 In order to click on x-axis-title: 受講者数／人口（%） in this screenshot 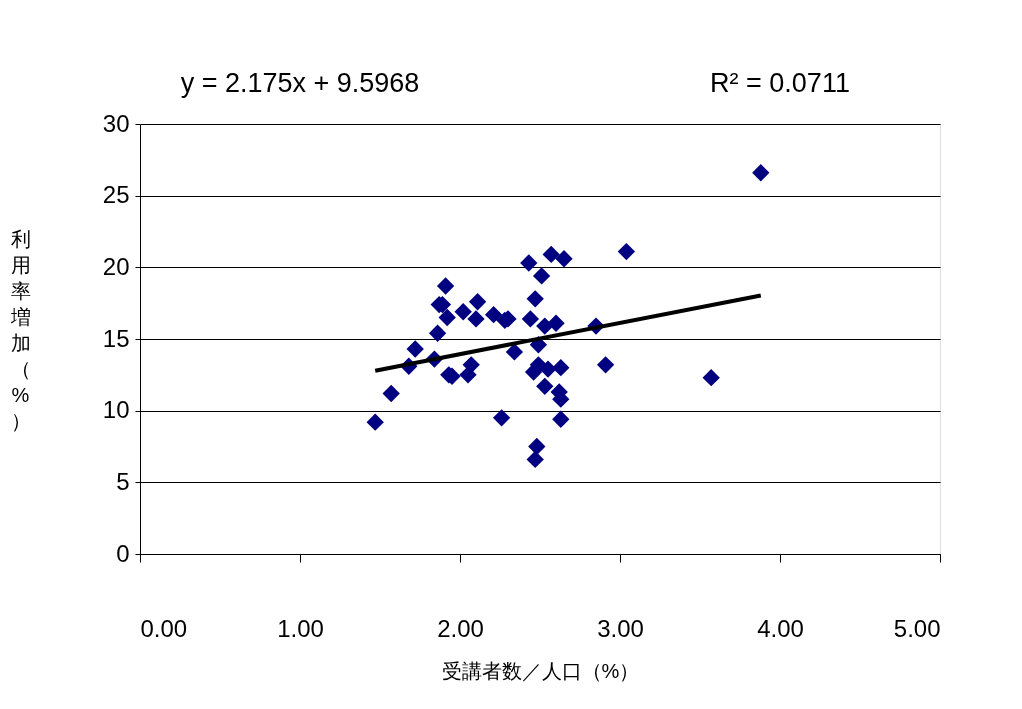, I will do `click(540, 670)`.